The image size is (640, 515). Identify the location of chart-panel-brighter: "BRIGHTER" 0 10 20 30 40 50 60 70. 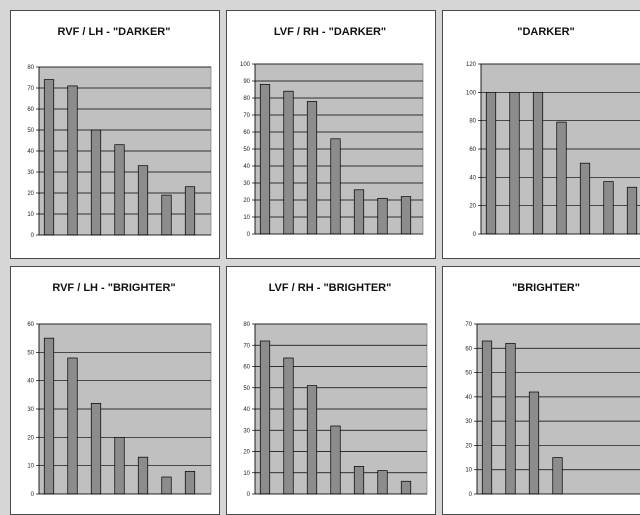
(541, 390).